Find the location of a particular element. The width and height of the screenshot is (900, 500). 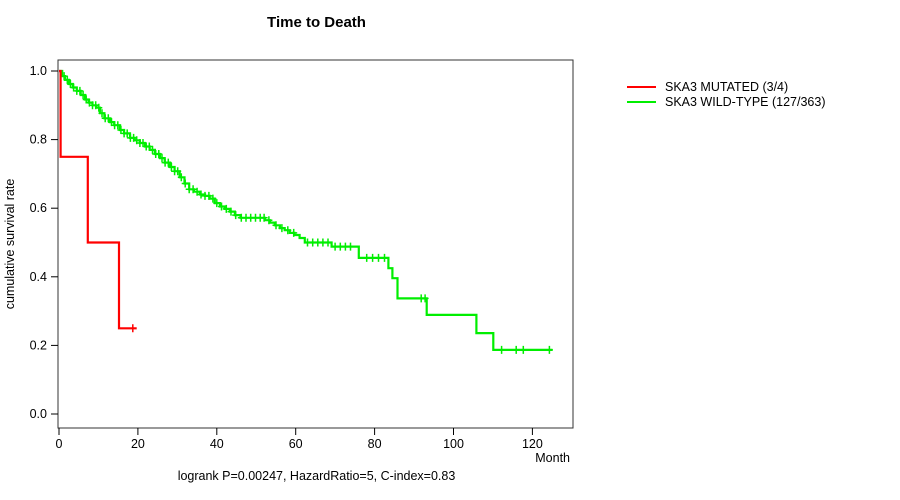

x-tick-label: 80 is located at coordinates (375, 444).